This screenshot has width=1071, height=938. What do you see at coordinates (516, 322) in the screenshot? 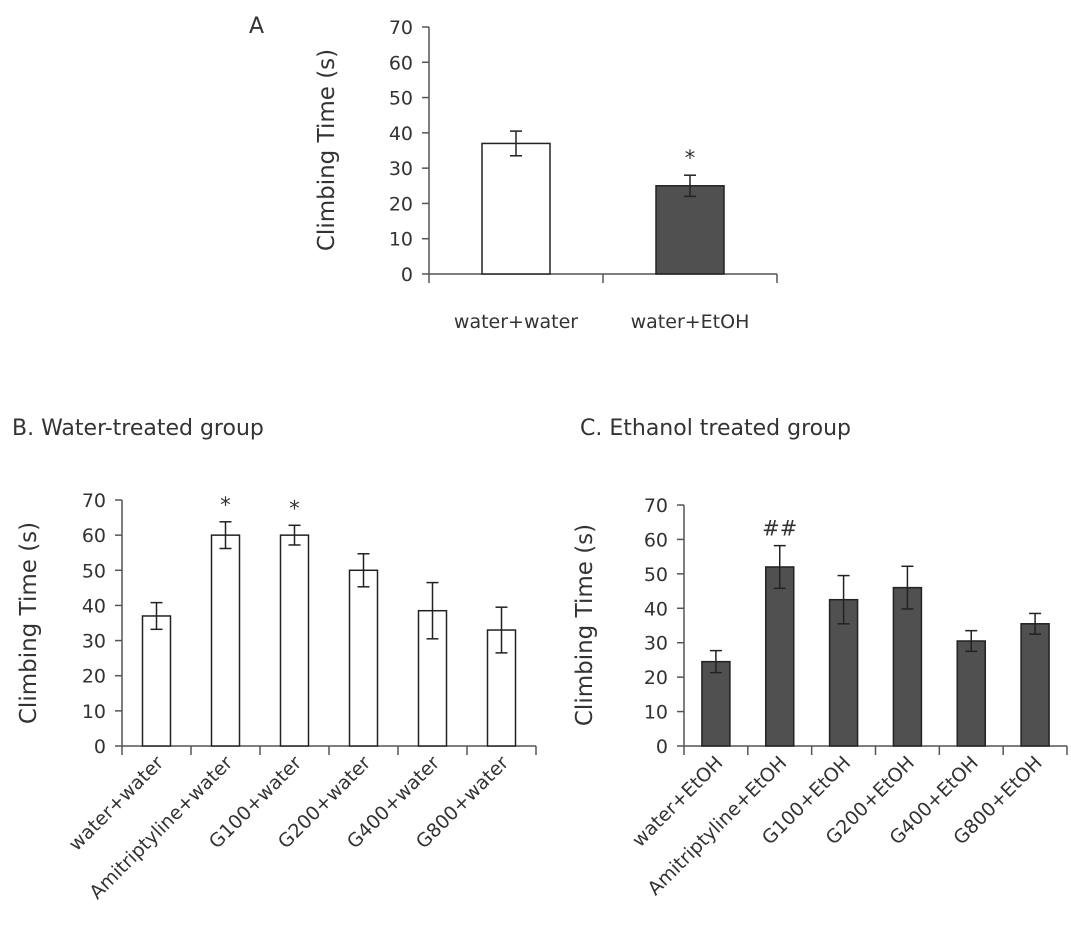
I see `x-tick-label: water+water` at bounding box center [516, 322].